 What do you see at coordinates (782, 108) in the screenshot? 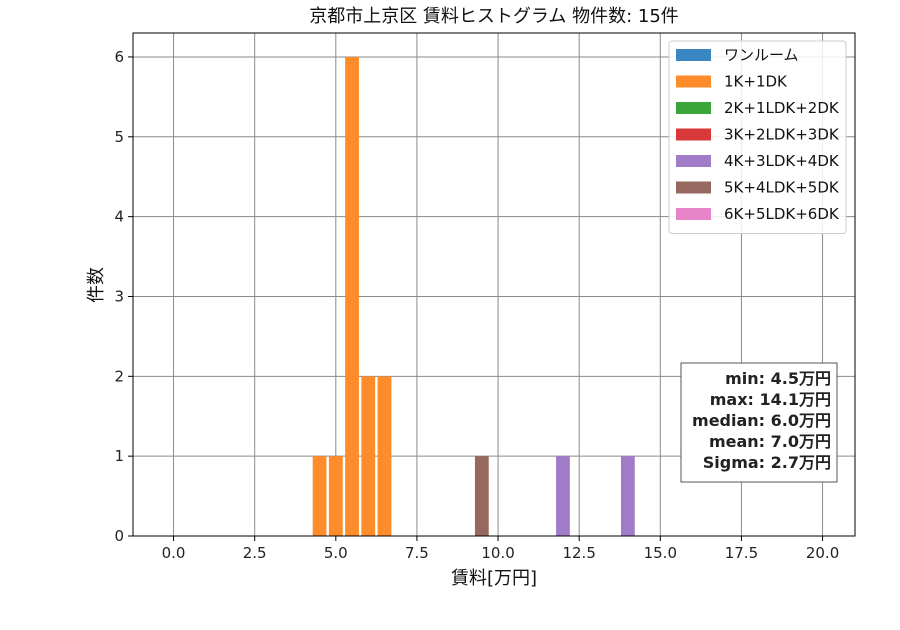
I see `legend-label: 2K+1LDK+2DK` at bounding box center [782, 108].